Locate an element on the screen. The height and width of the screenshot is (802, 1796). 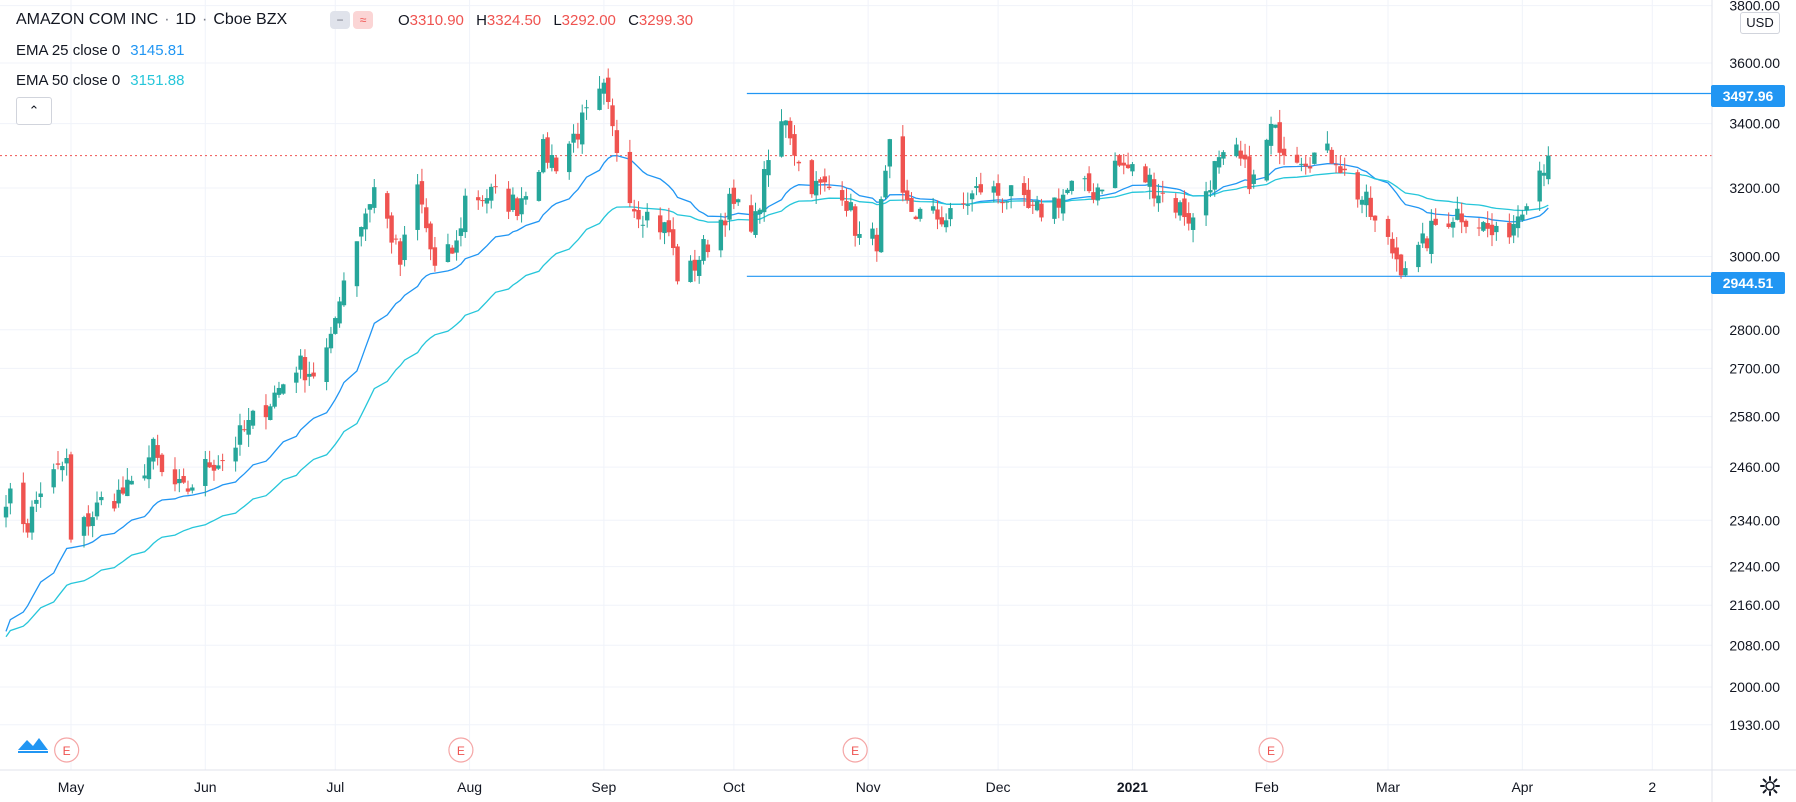
currency-button: USD is located at coordinates (1760, 23).